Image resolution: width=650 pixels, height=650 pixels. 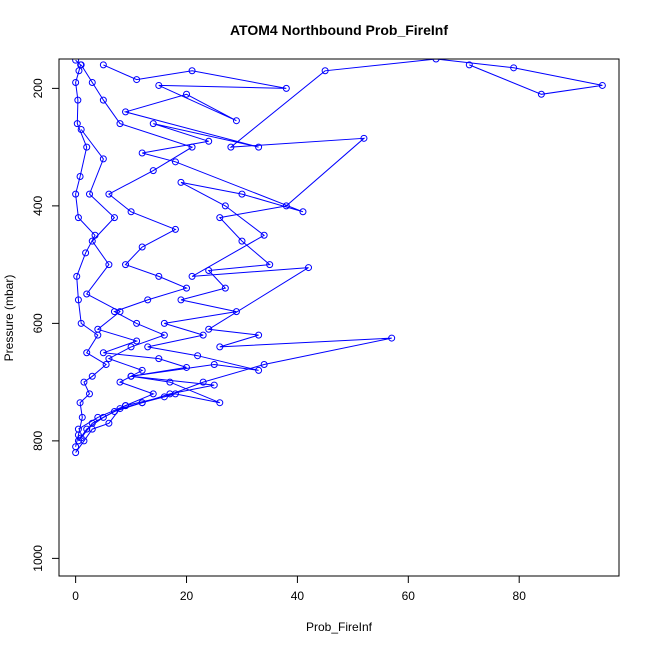 What do you see at coordinates (520, 596) in the screenshot?
I see `x-tick-label: 80` at bounding box center [520, 596].